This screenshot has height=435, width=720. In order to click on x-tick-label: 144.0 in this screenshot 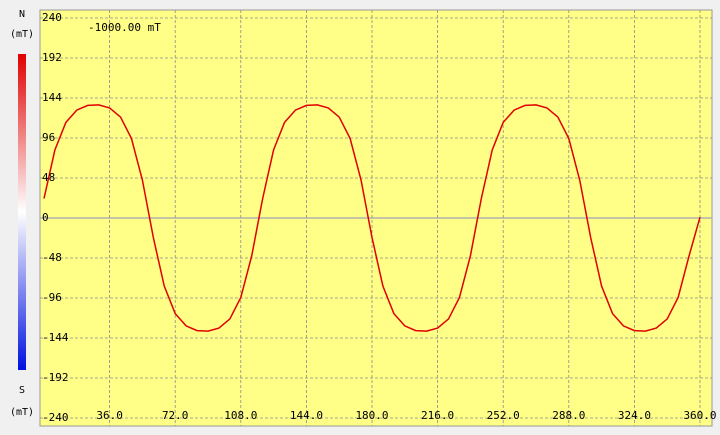, I will do `click(306, 415)`.